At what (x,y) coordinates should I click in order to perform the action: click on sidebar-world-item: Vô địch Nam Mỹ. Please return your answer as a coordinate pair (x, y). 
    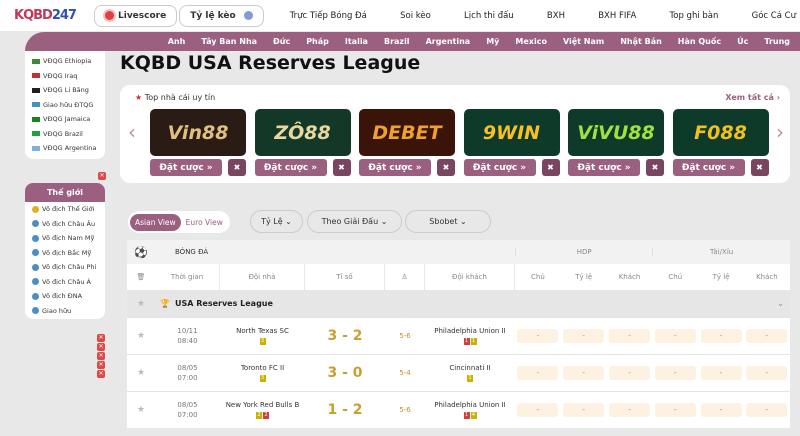
    Looking at the image, I should click on (65, 238).